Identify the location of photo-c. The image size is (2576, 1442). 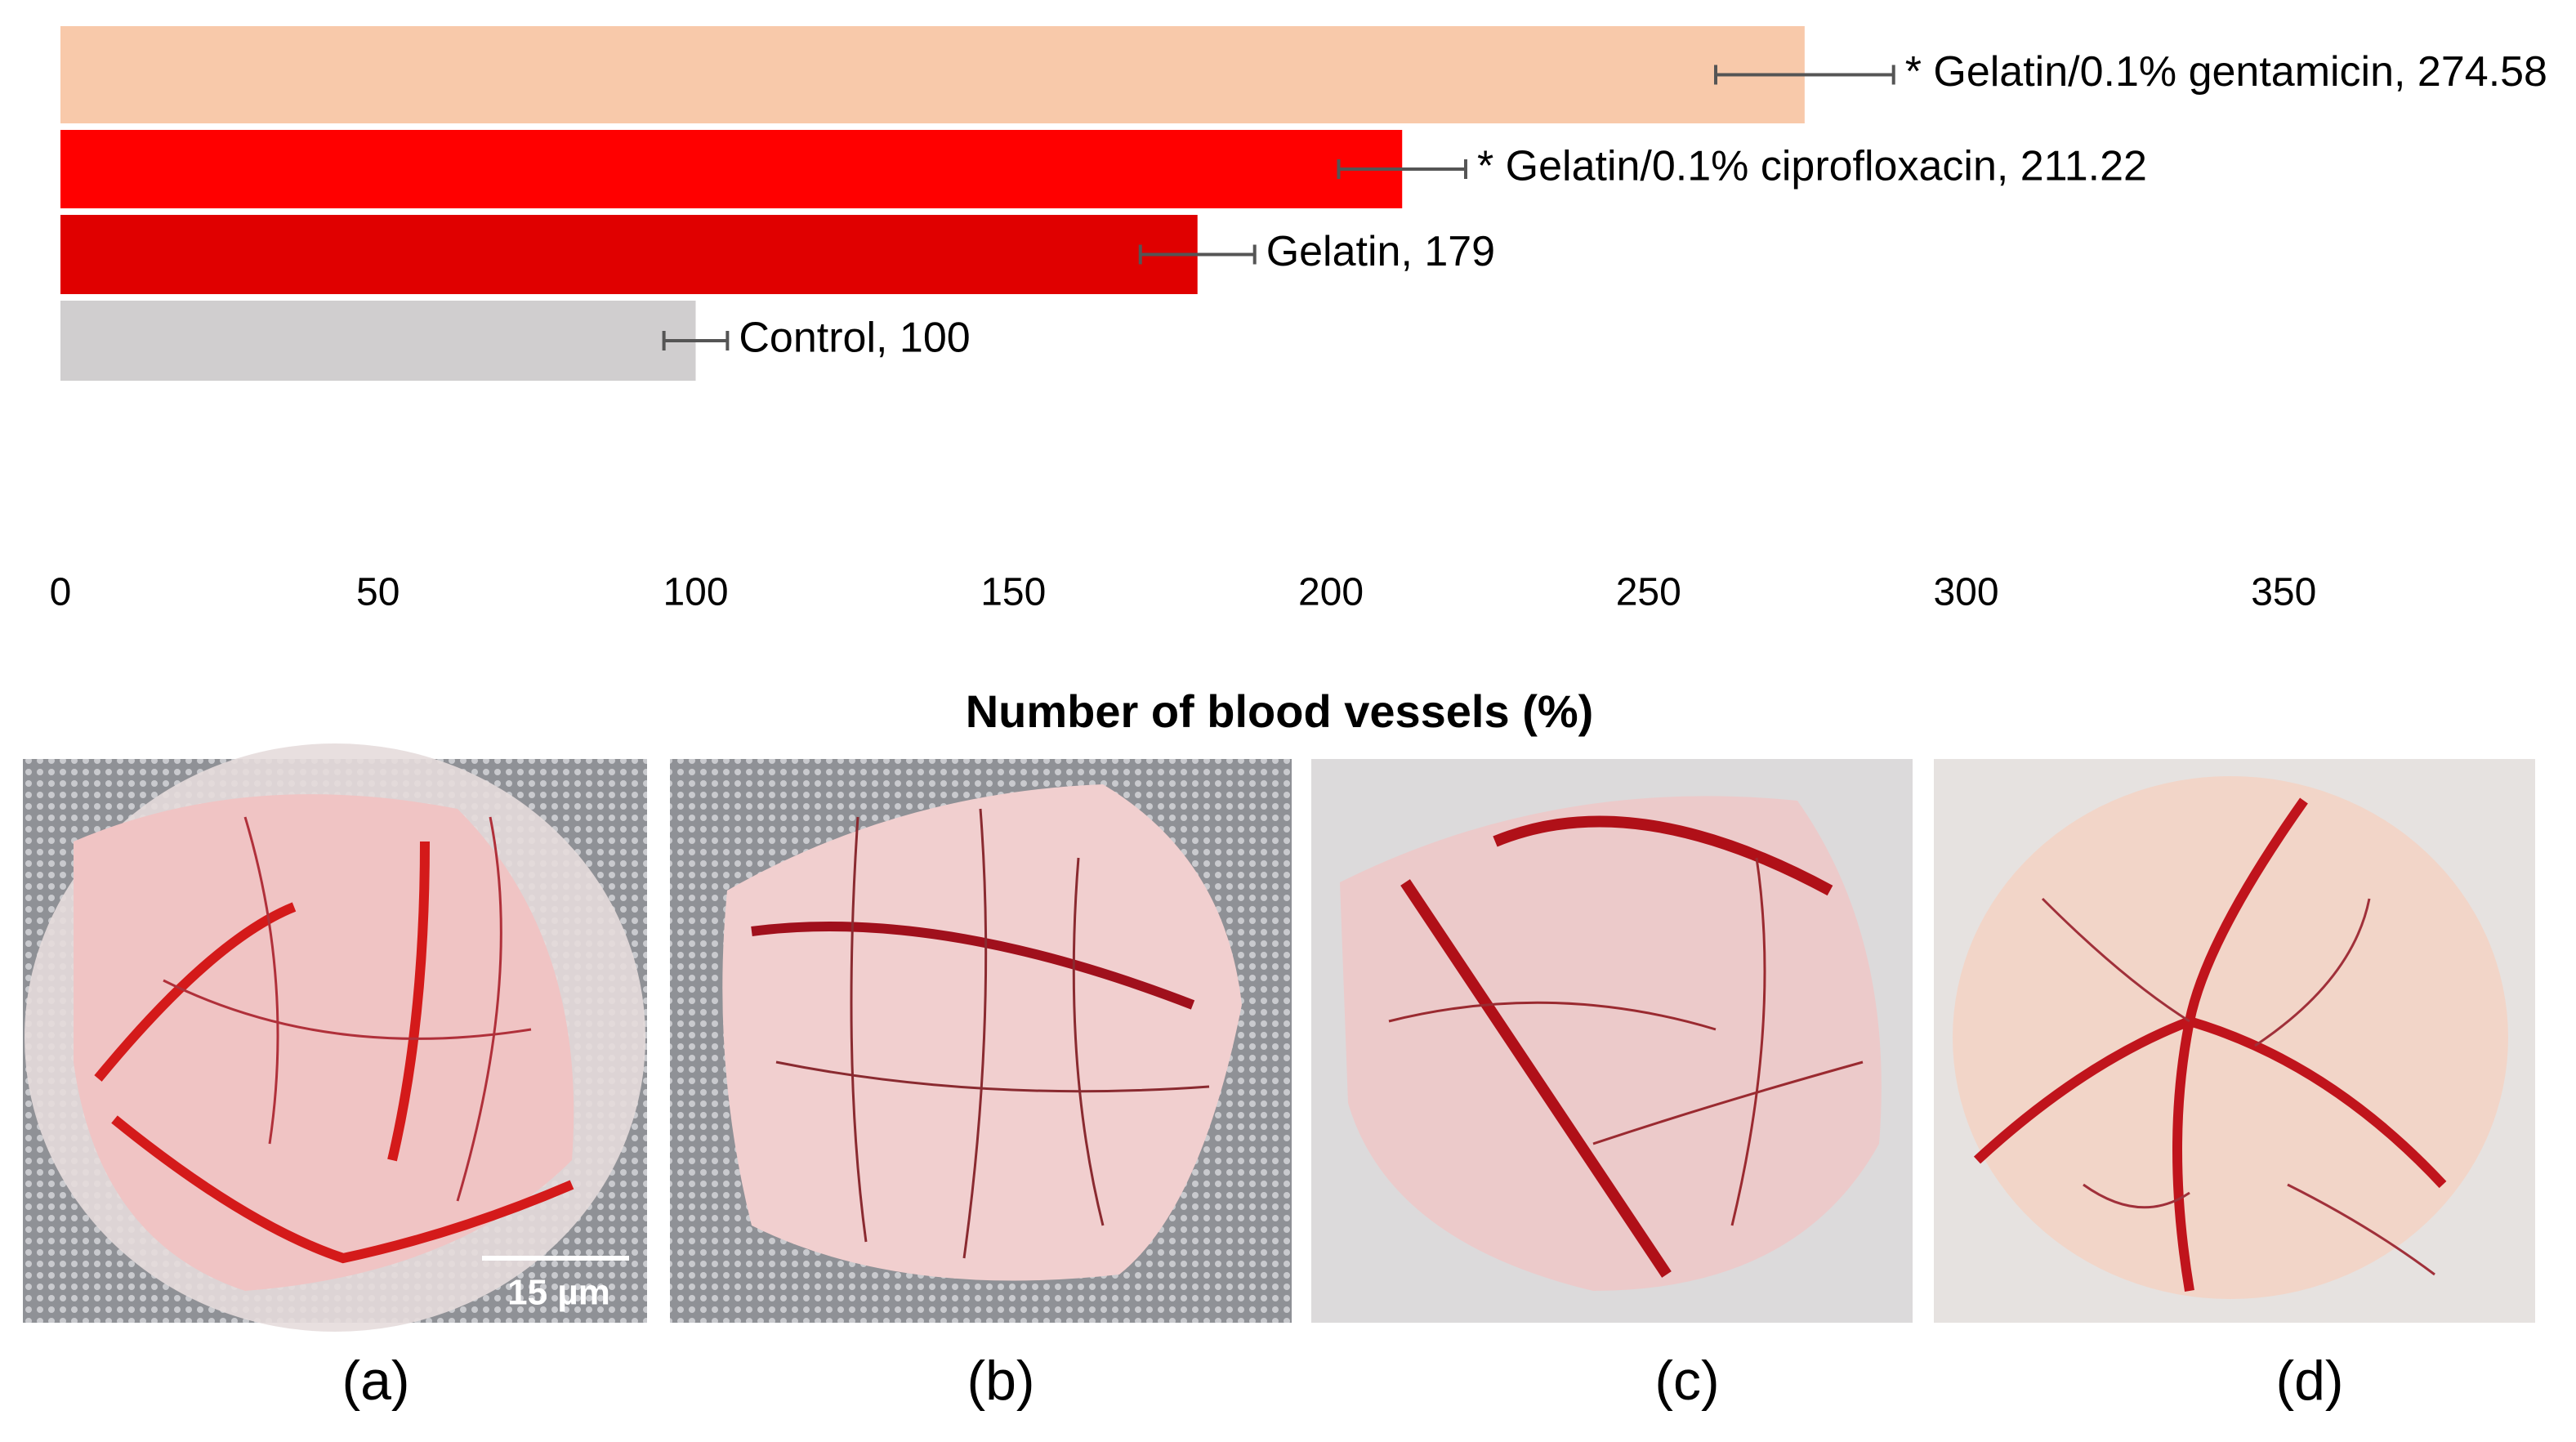
(1612, 1041).